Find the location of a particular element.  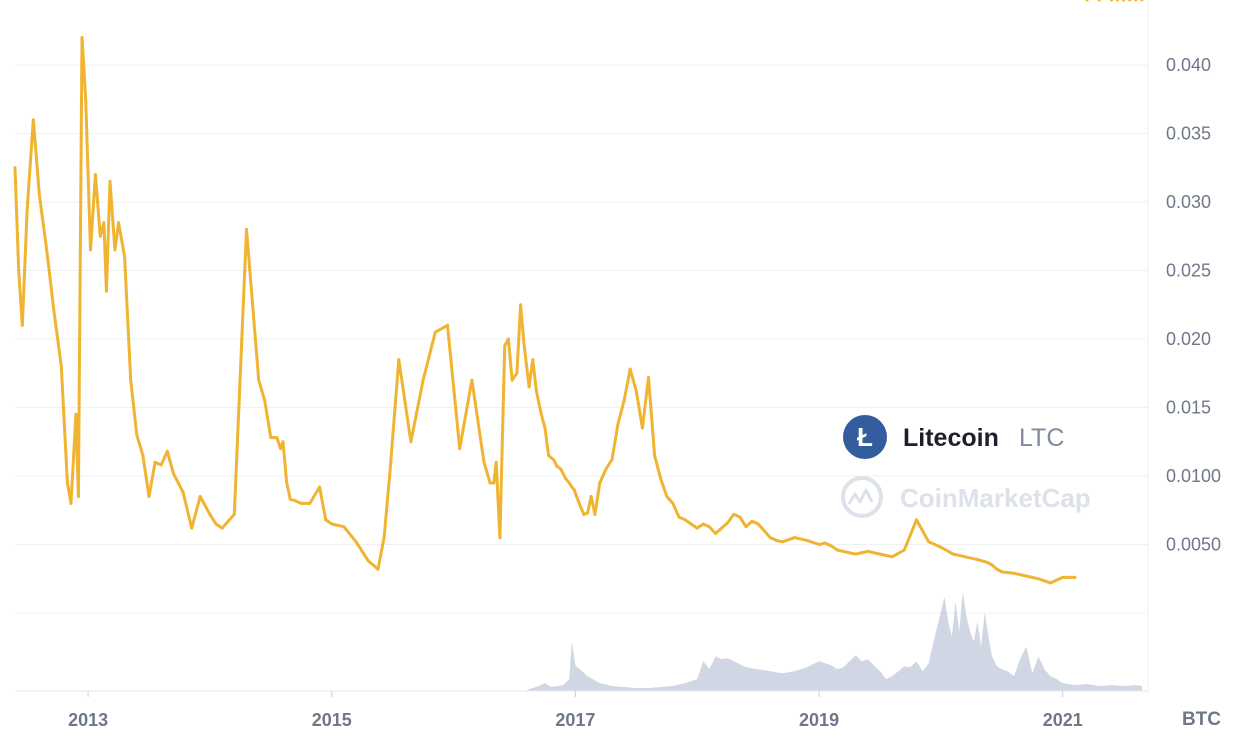

x-axis: 2013 2015 2017 2019 2021 is located at coordinates (575, 710).